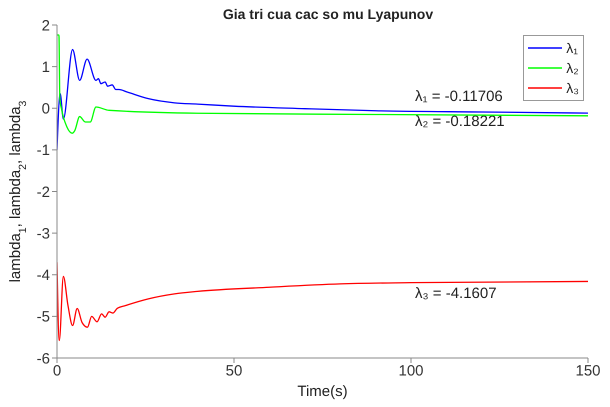  Describe the element at coordinates (43, 317) in the screenshot. I see `y-tick-label: -5` at that location.